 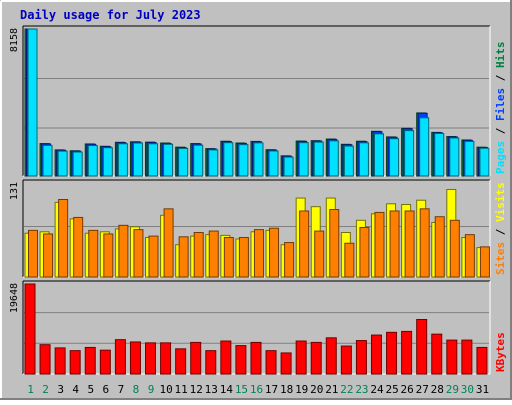 I want to click on x-tick-label: 4, so click(x=75, y=389).